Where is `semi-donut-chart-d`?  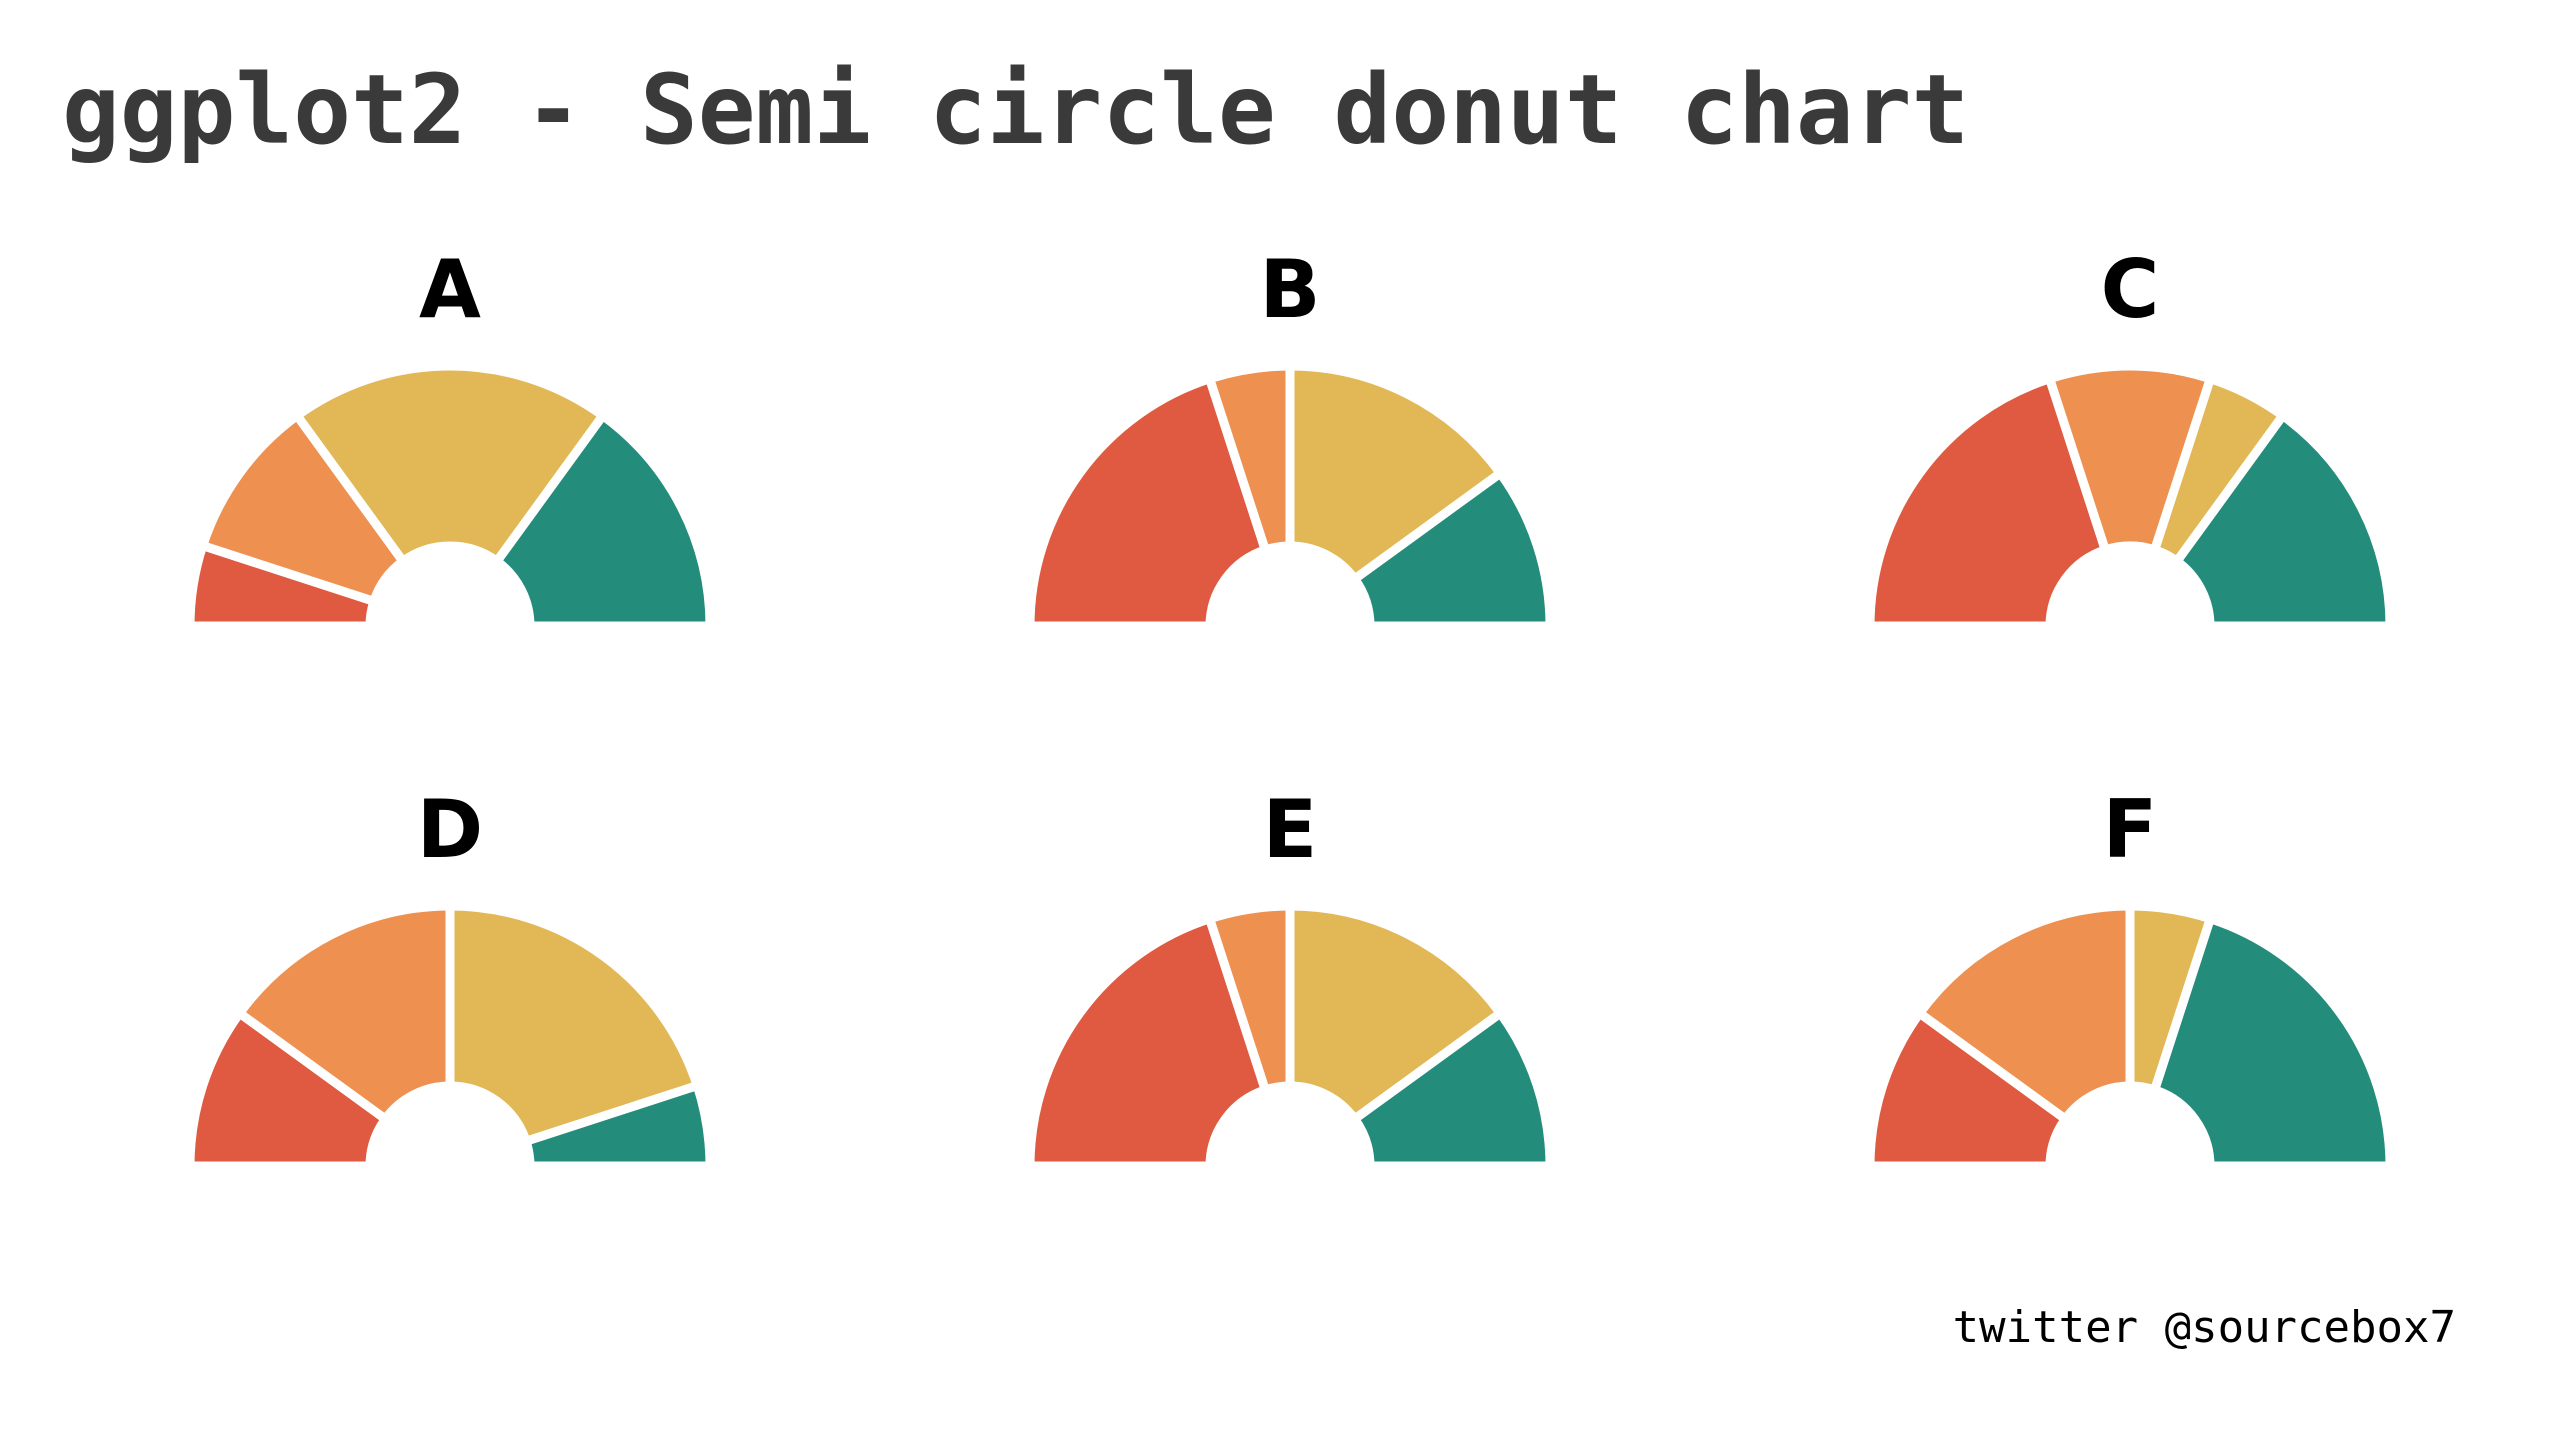 semi-donut-chart-d is located at coordinates (450, 1045).